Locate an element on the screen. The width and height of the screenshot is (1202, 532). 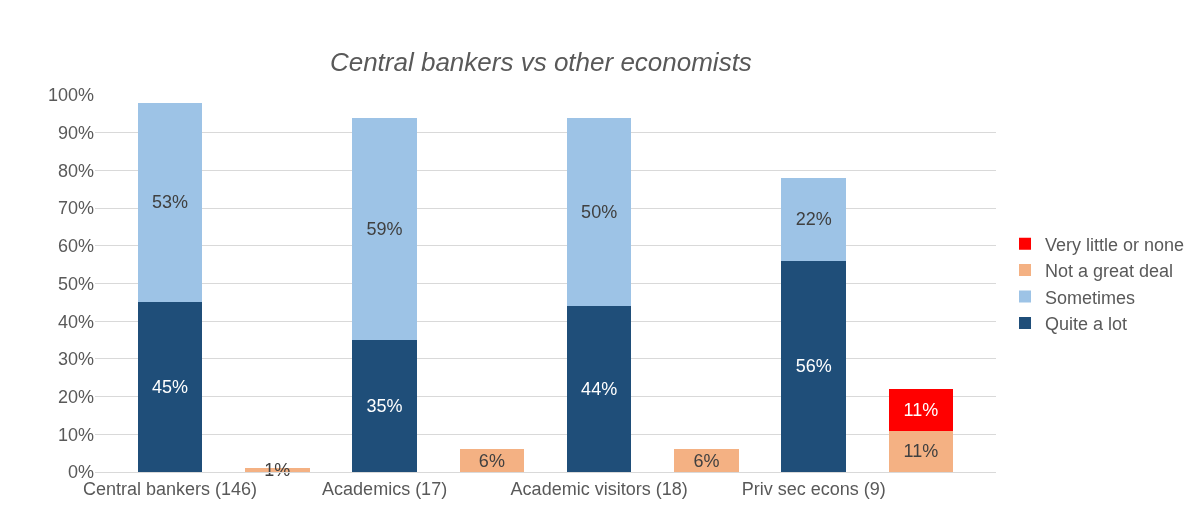
y-tick-label: 60% is located at coordinates (75, 246).